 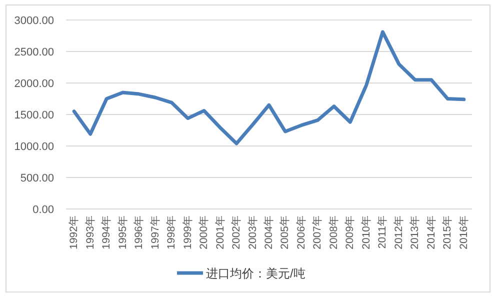 I want to click on x-tick-label: 1992年, so click(x=74, y=232).